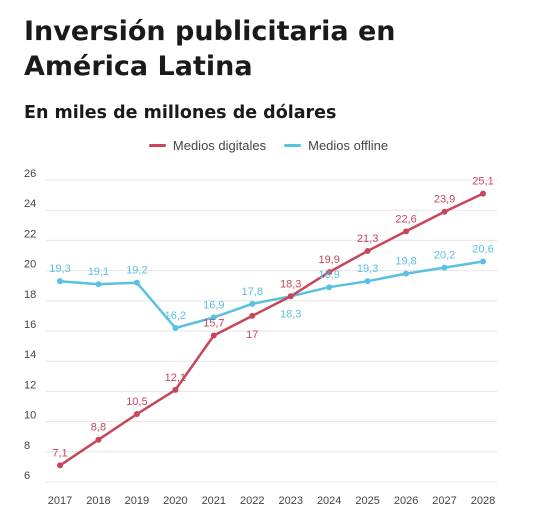 The height and width of the screenshot is (521, 537). Describe the element at coordinates (30, 265) in the screenshot. I see `y-tick-label: 20` at that location.